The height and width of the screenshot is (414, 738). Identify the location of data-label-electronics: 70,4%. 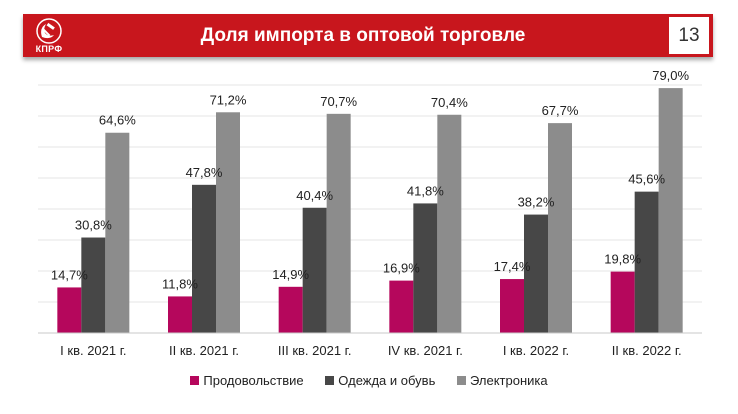
(449, 102).